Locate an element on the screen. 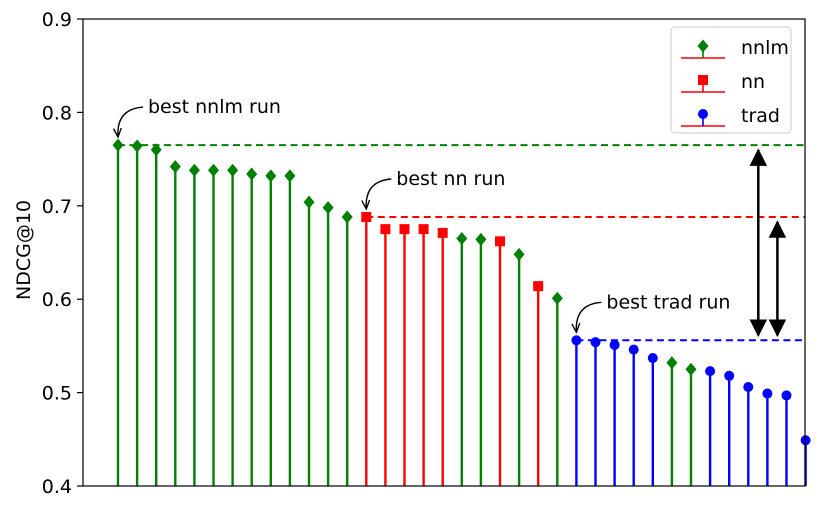  annotation-label: best nn run is located at coordinates (450, 179).